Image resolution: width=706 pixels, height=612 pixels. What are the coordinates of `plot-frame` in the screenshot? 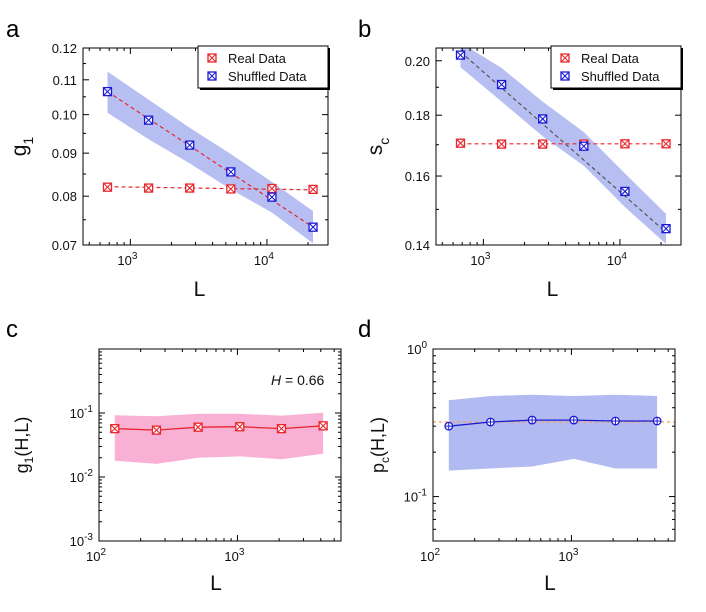 It's located at (554, 445).